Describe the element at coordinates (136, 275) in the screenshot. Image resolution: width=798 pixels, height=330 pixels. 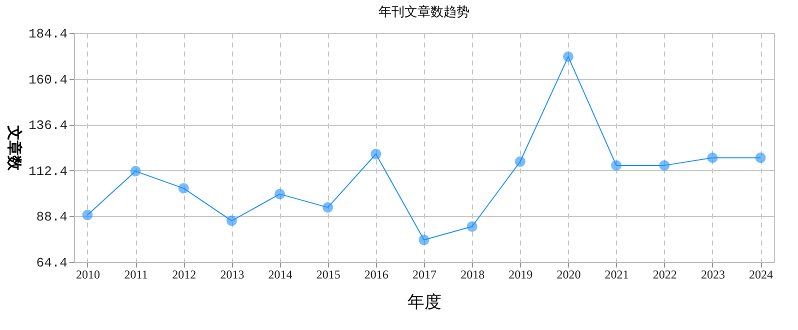
I see `x-tick-label: 2011` at that location.